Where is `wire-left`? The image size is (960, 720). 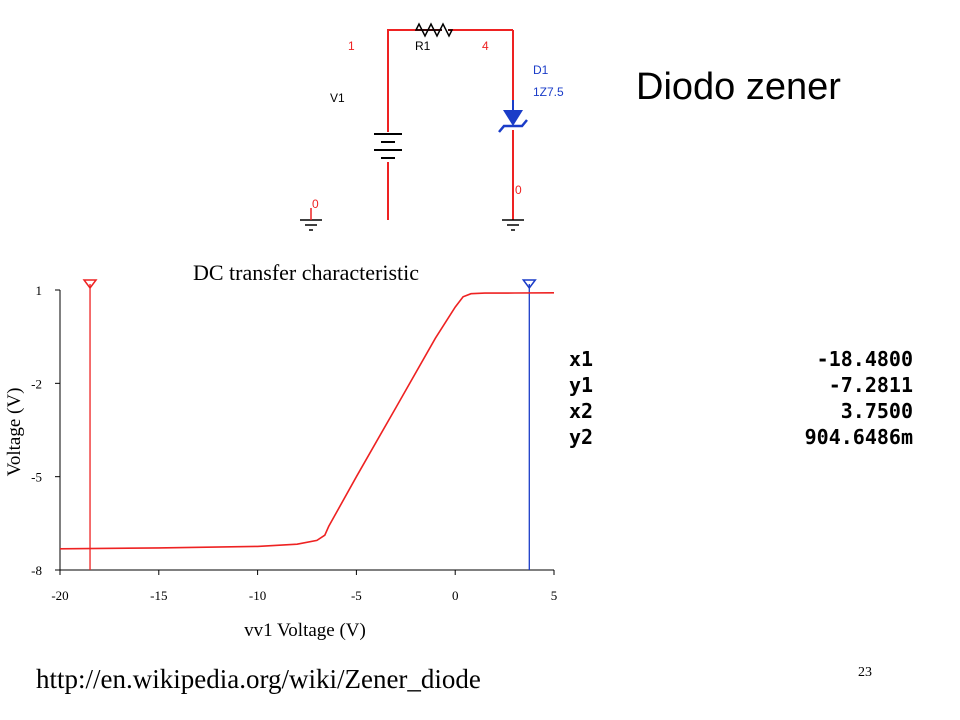
wire-left is located at coordinates (392, 80).